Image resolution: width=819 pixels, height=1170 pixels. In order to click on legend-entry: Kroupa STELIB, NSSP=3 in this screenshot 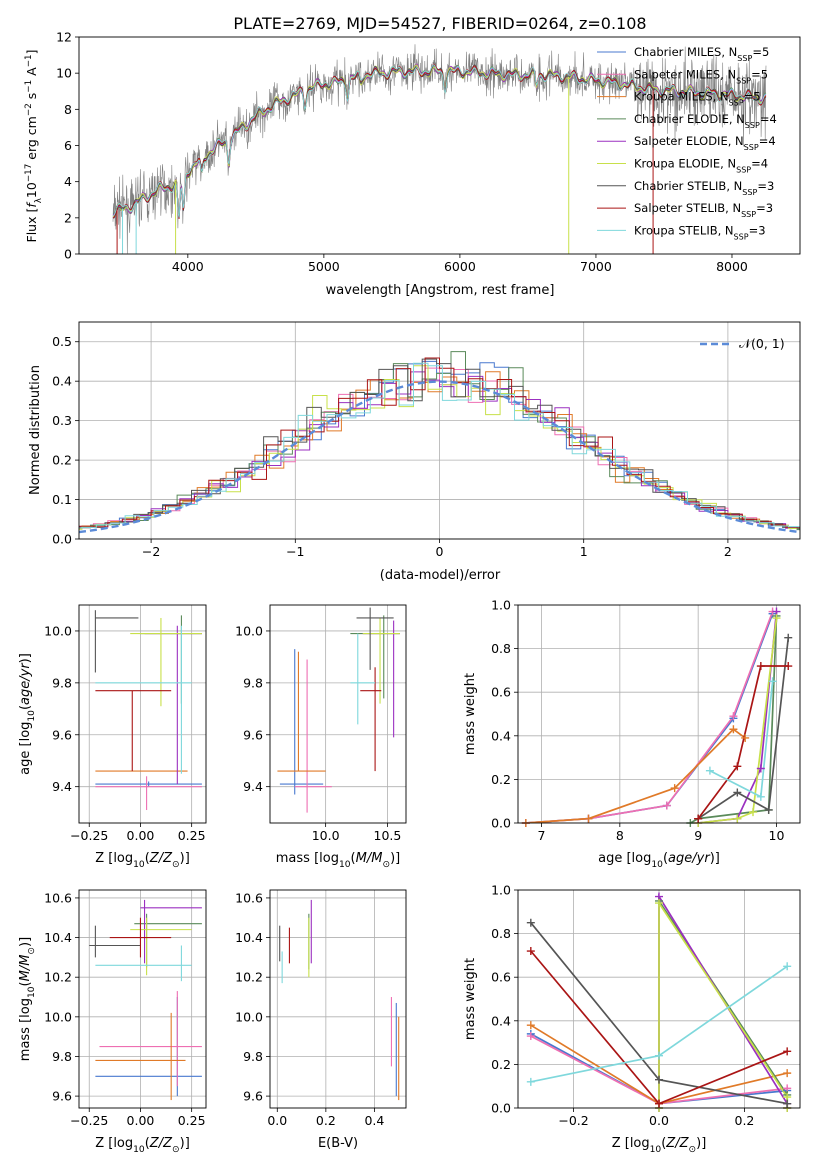, I will do `click(700, 232)`.